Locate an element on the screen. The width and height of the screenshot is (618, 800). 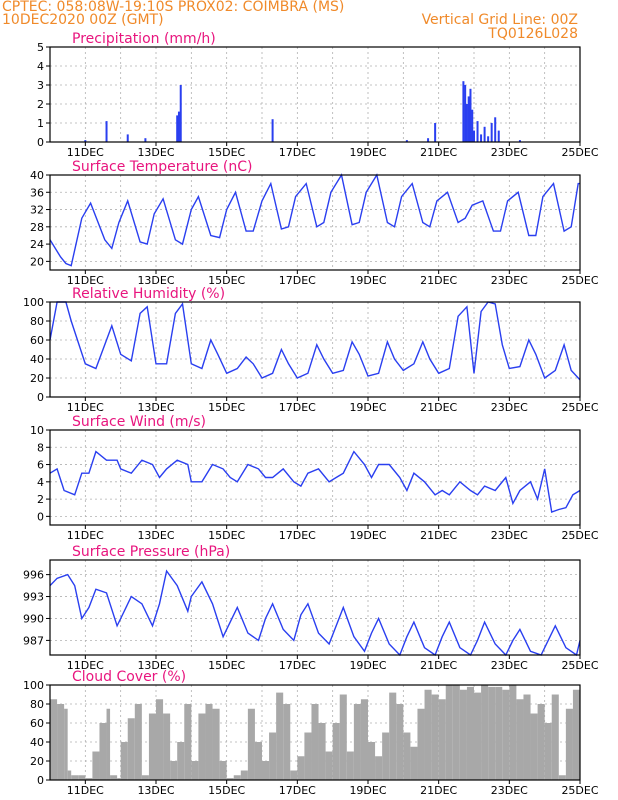
y-tick-label: 36 is located at coordinates (37, 192).